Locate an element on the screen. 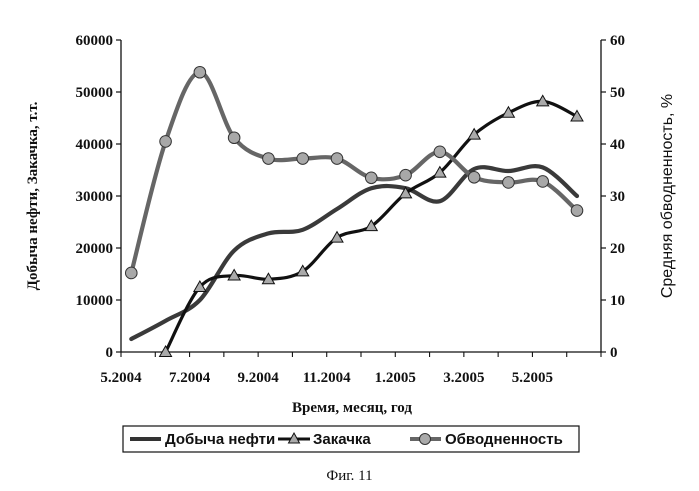  legend-label-watercut: Обводненность is located at coordinates (504, 439).